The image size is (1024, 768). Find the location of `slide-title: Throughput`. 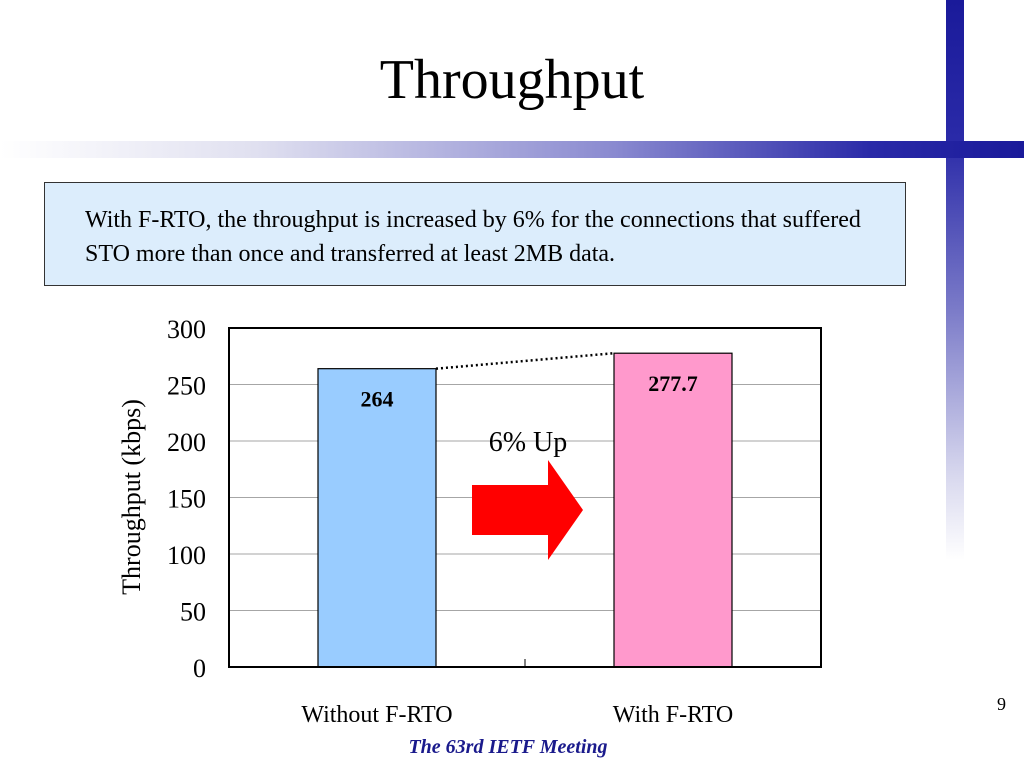

slide-title: Throughput is located at coordinates (512, 80).